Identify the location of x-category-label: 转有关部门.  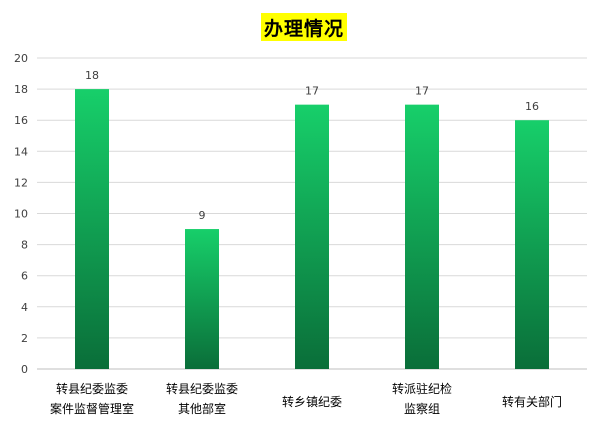
(532, 401).